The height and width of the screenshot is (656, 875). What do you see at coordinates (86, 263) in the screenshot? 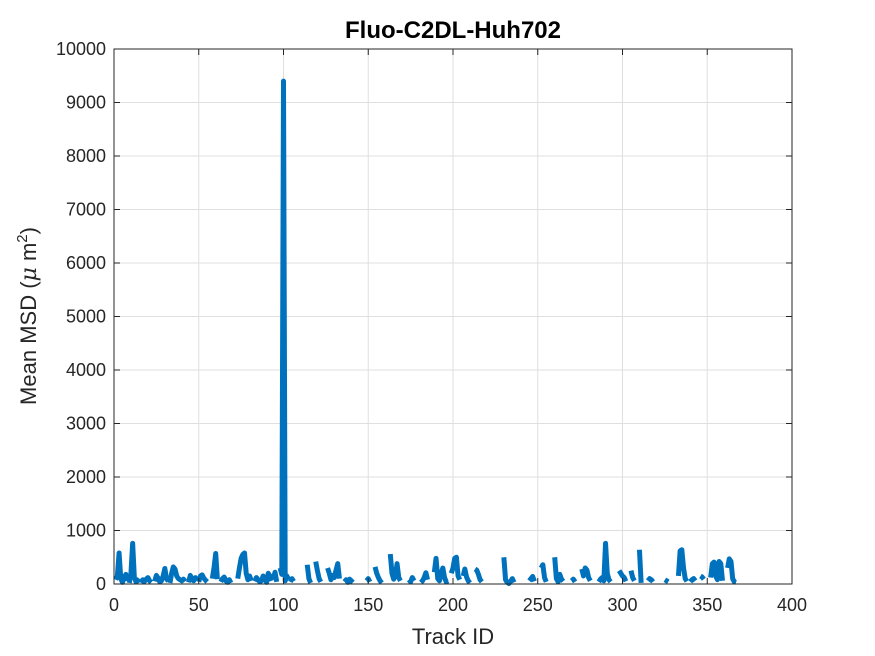
I see `y-tick-label: 6000` at bounding box center [86, 263].